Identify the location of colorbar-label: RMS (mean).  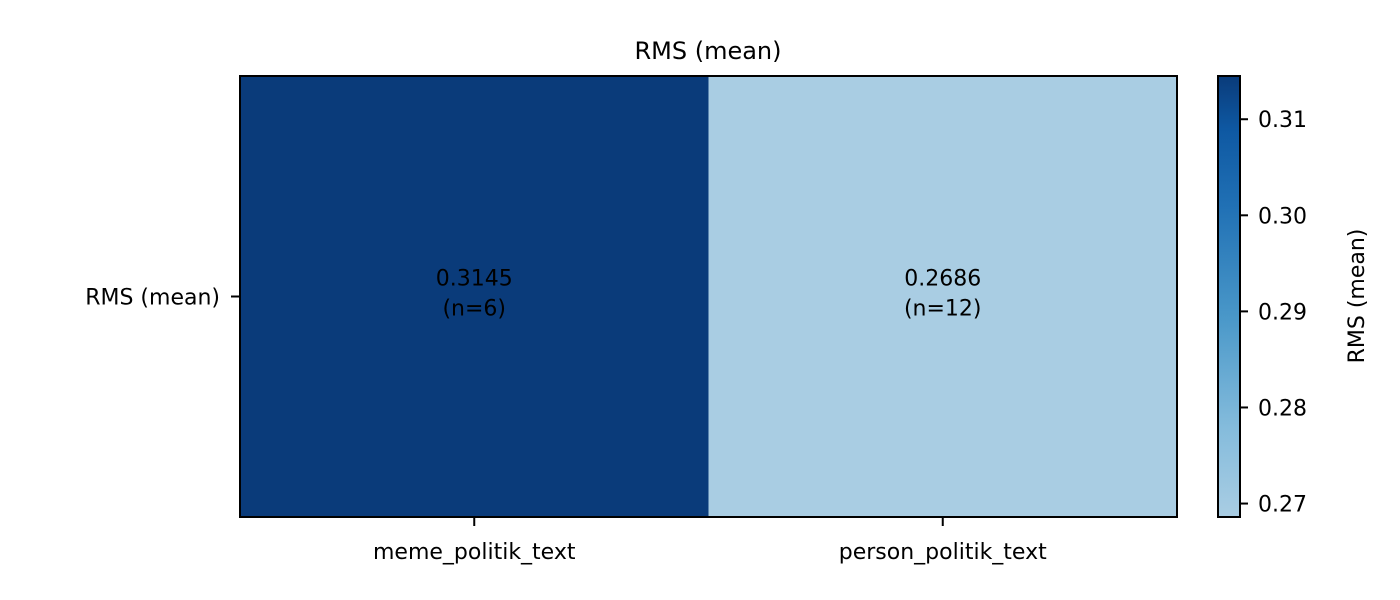
(1357, 296).